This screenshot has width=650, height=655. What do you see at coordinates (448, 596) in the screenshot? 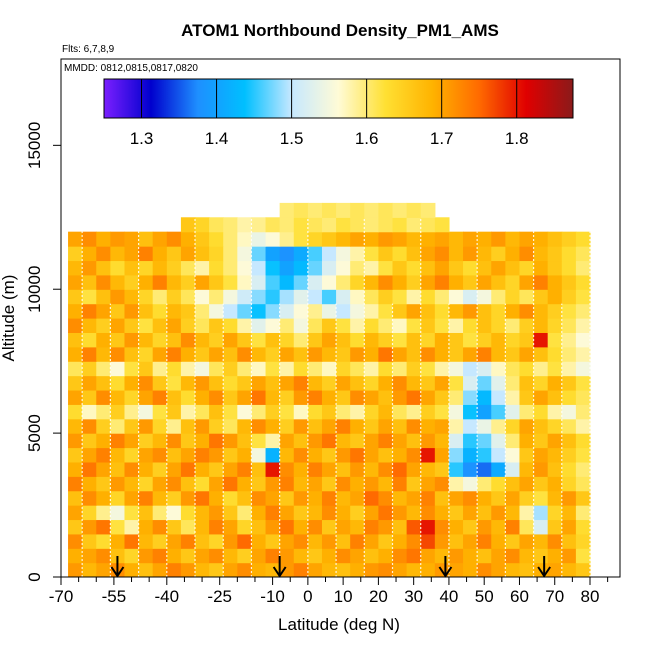
I see `x-tick-label: 40` at bounding box center [448, 596].